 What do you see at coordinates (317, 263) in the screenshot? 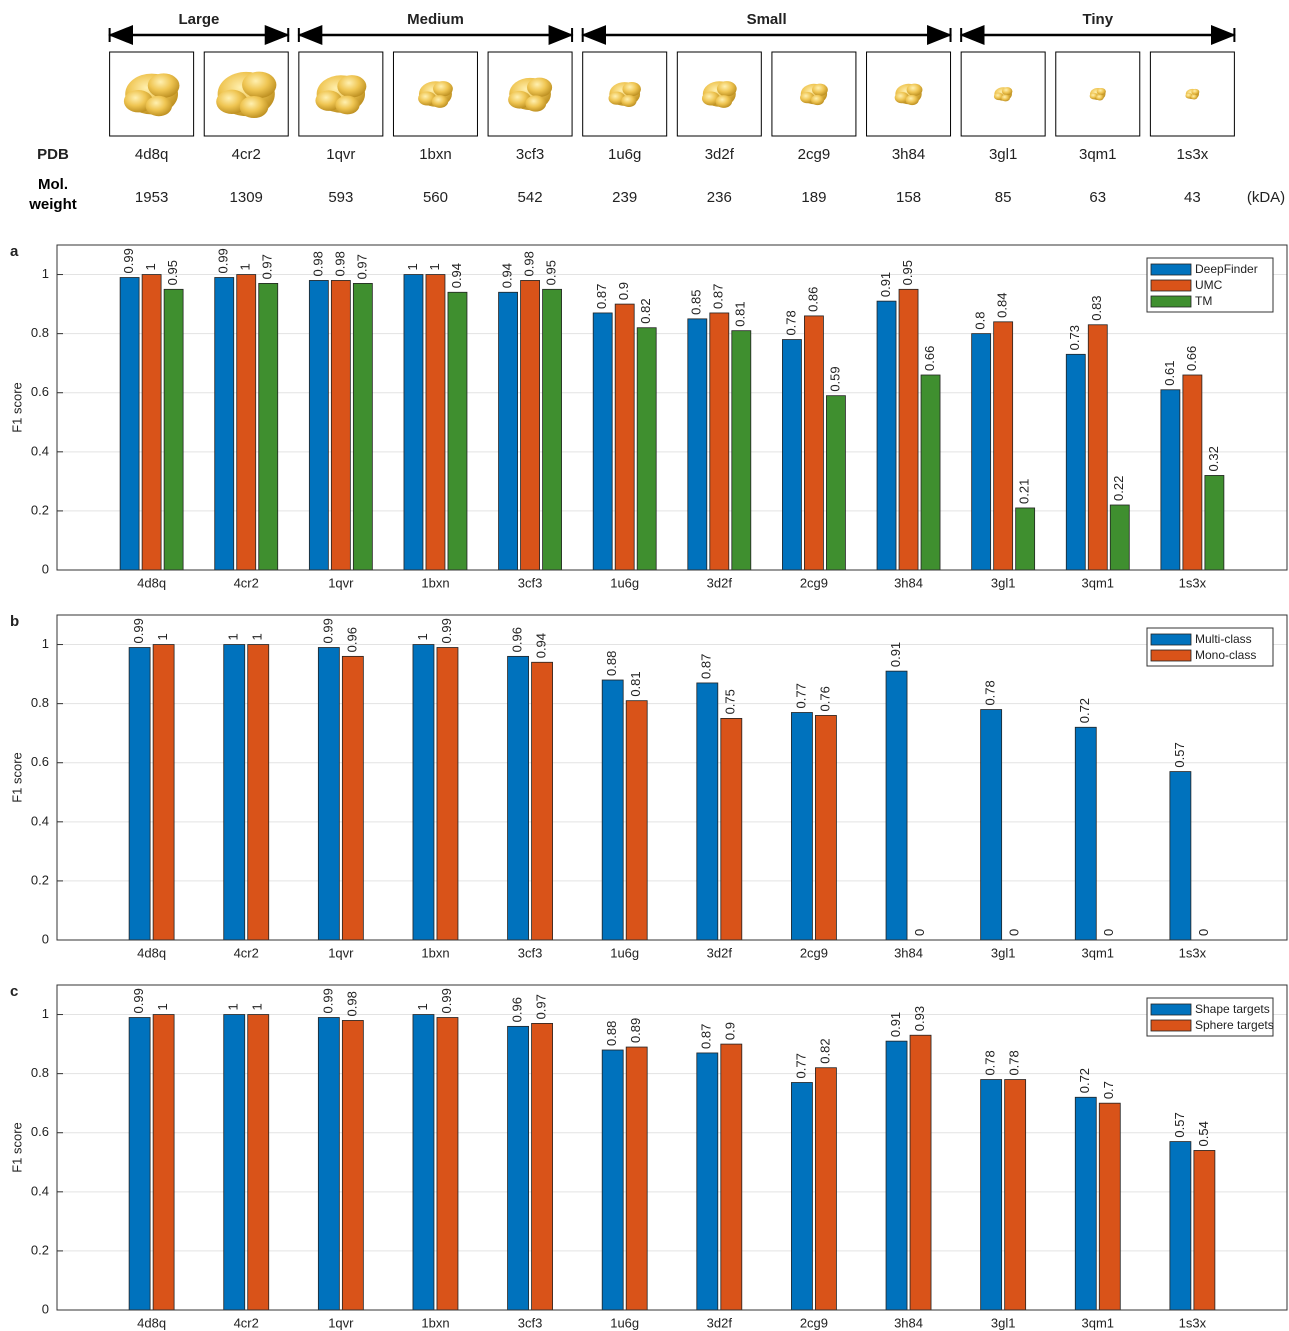
I see `value-label: 0.98` at bounding box center [317, 263].